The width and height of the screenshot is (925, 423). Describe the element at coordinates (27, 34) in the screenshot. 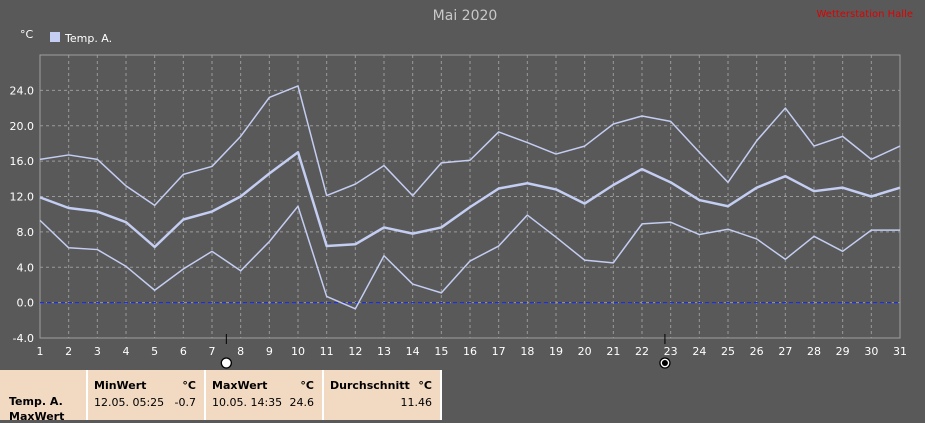

I see `y-axis-unit-label: °C` at that location.